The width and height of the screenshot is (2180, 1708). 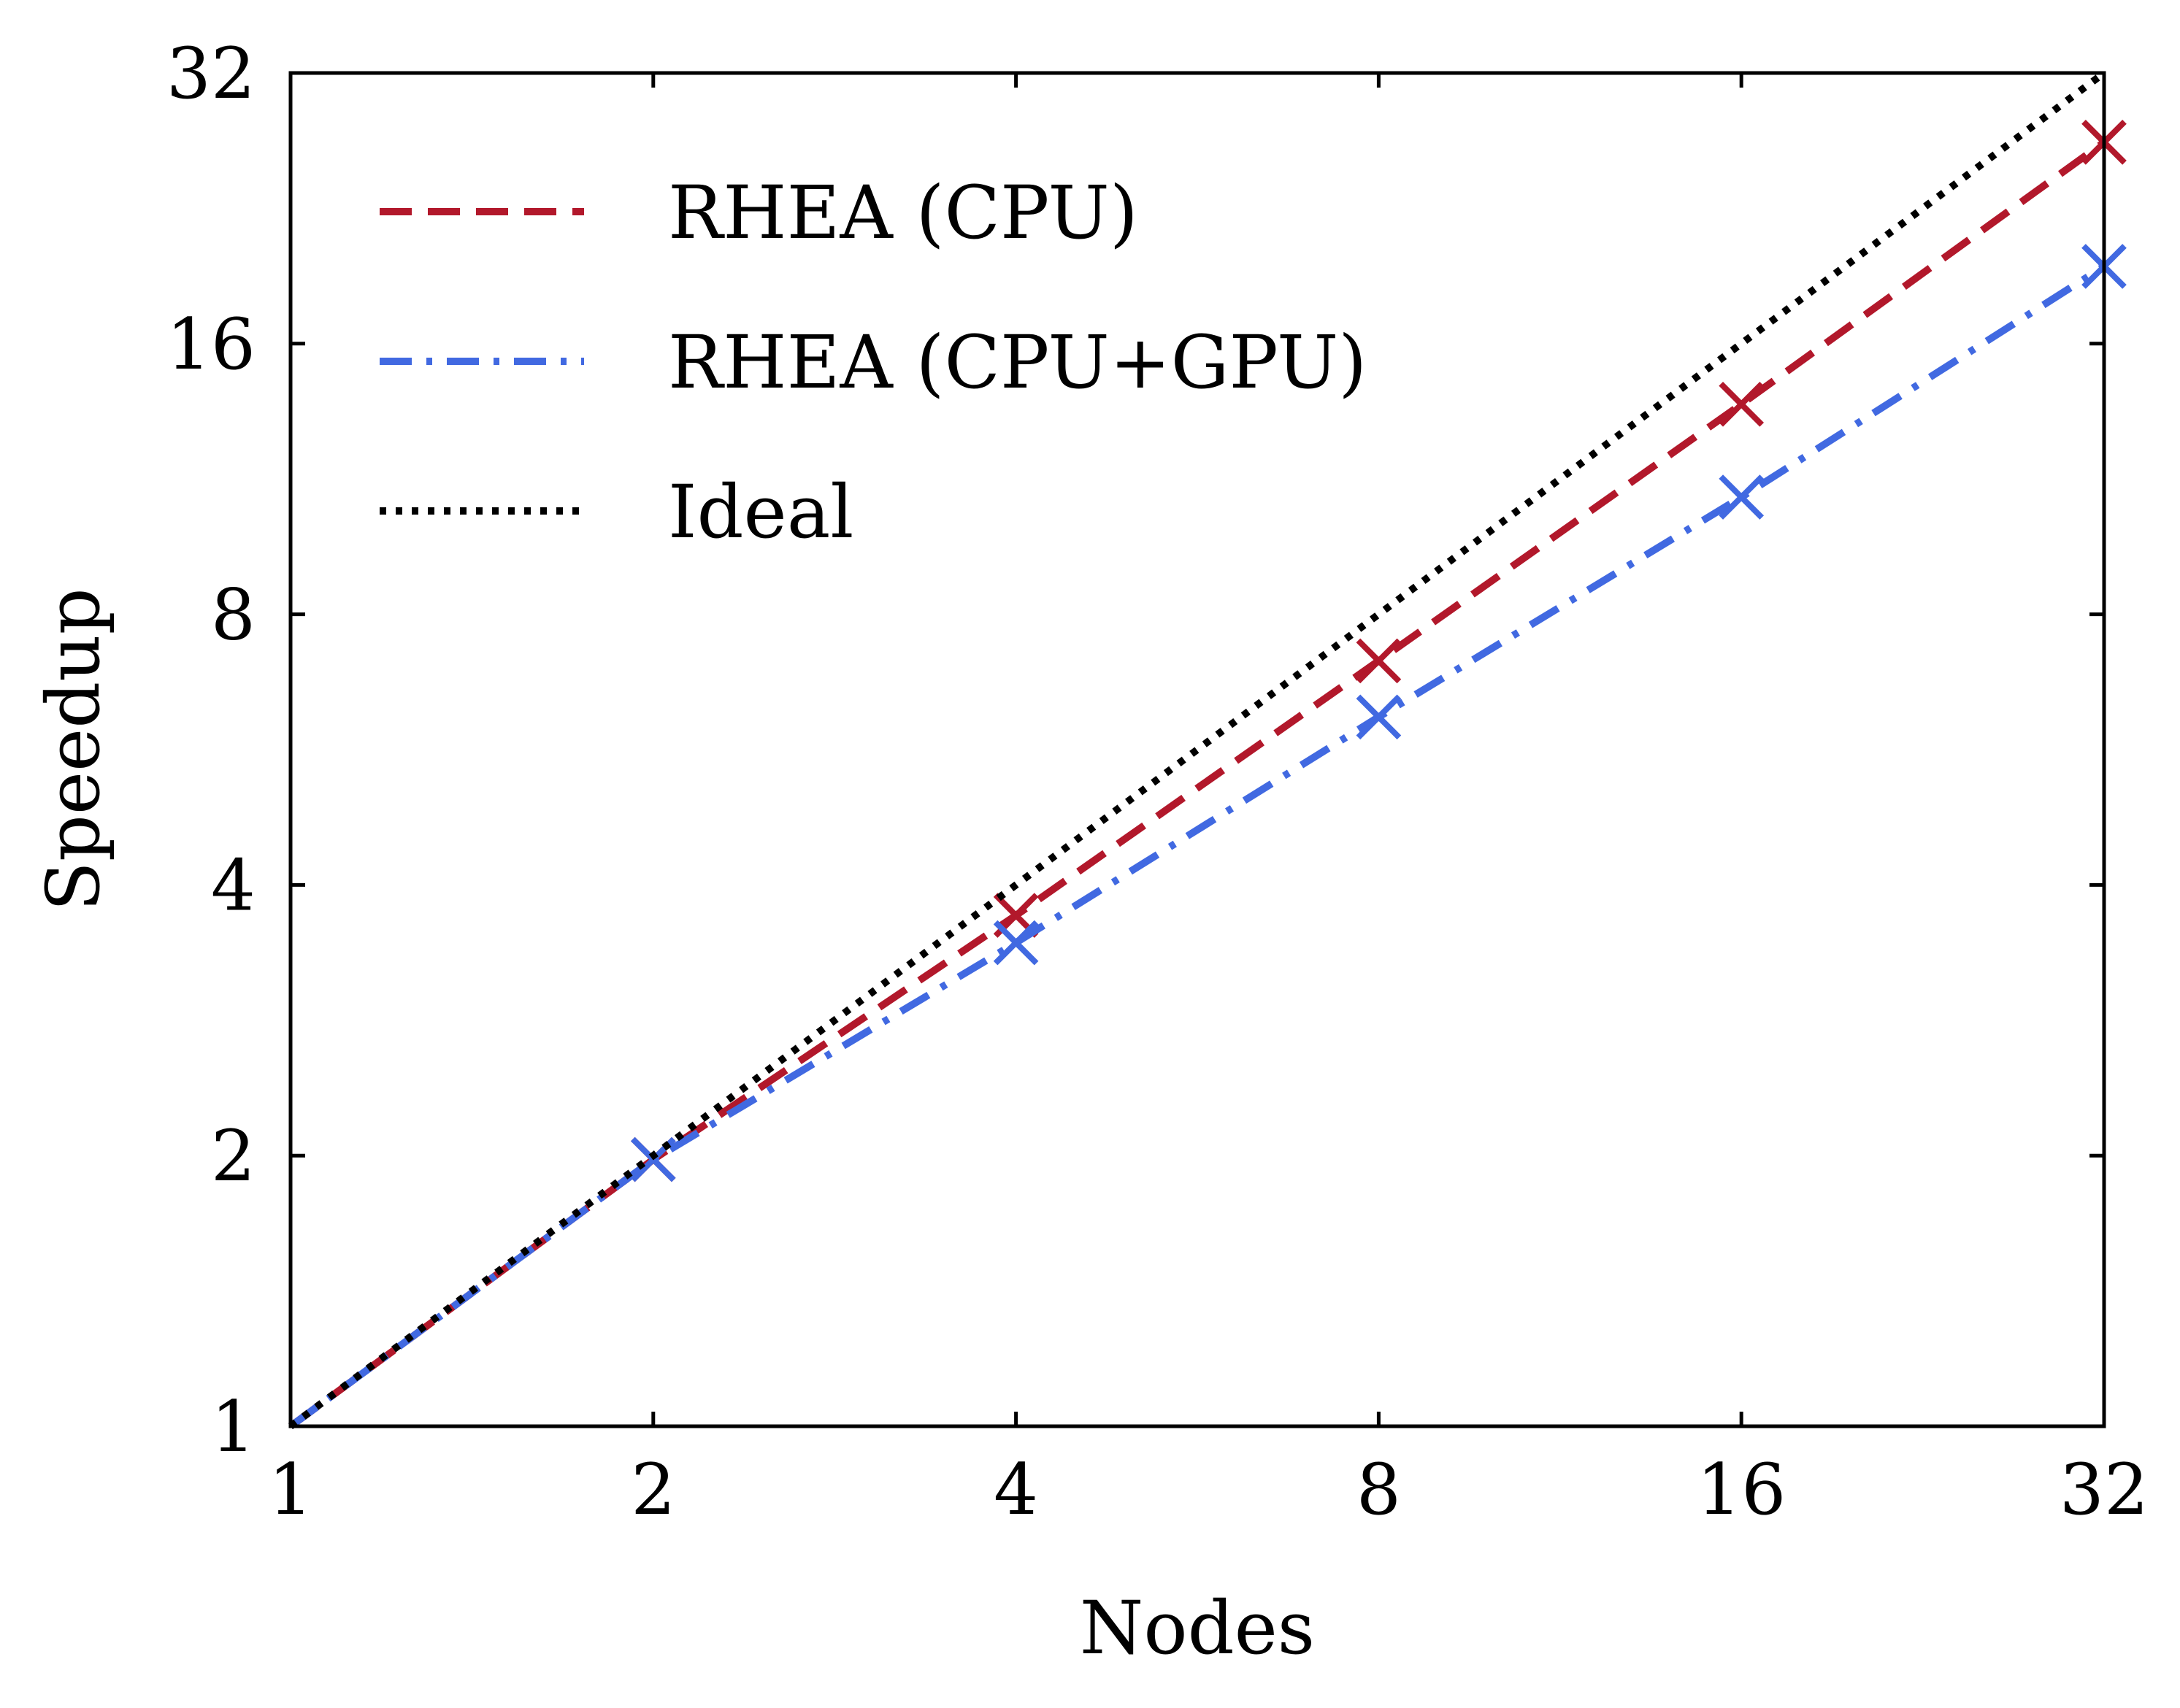 What do you see at coordinates (1016, 1490) in the screenshot?
I see `x-tick-label: 4` at bounding box center [1016, 1490].